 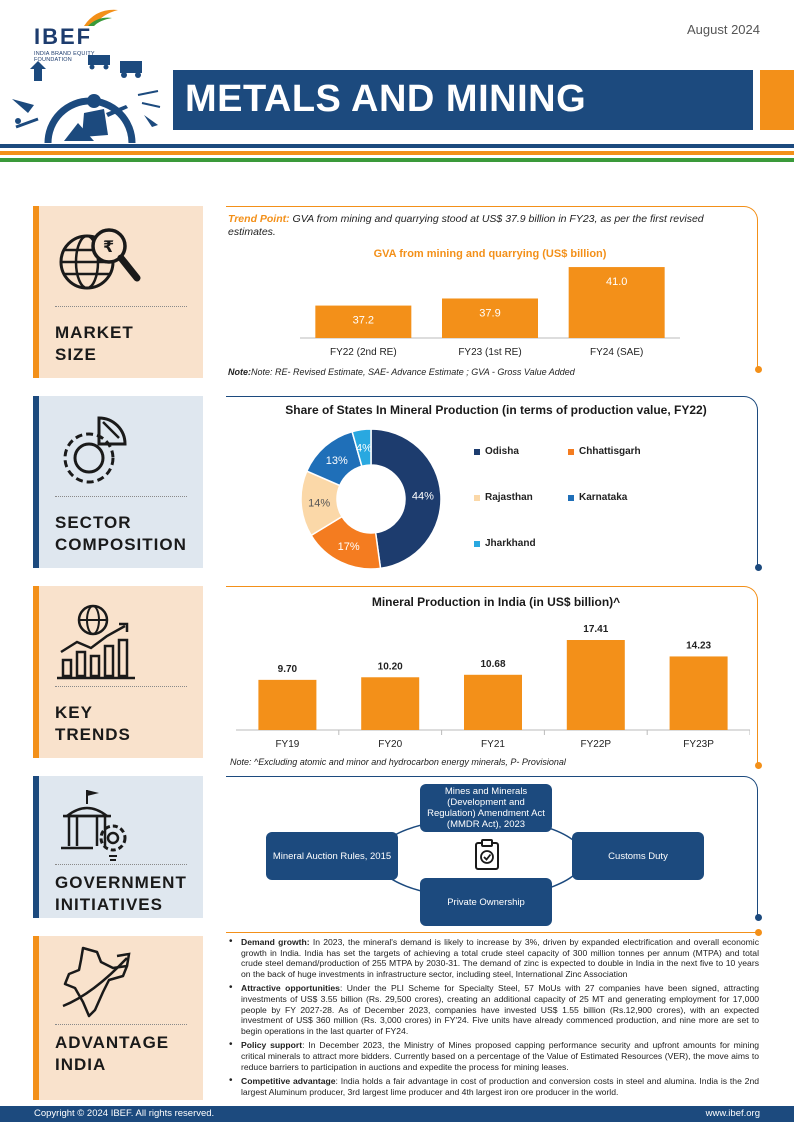 What do you see at coordinates (363, 352) in the screenshot?
I see `category-label: FY22 (2nd RE)` at bounding box center [363, 352].